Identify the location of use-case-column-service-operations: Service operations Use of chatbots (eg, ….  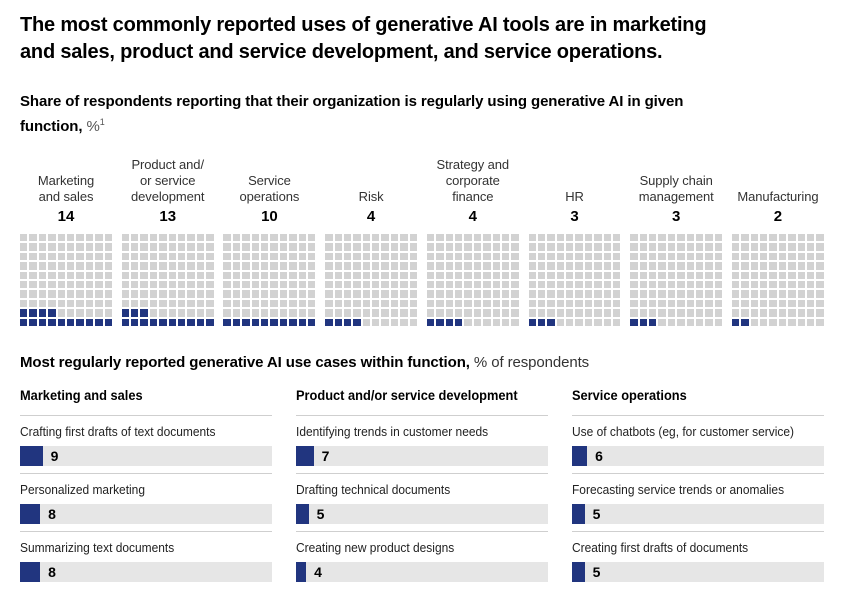
(698, 488).